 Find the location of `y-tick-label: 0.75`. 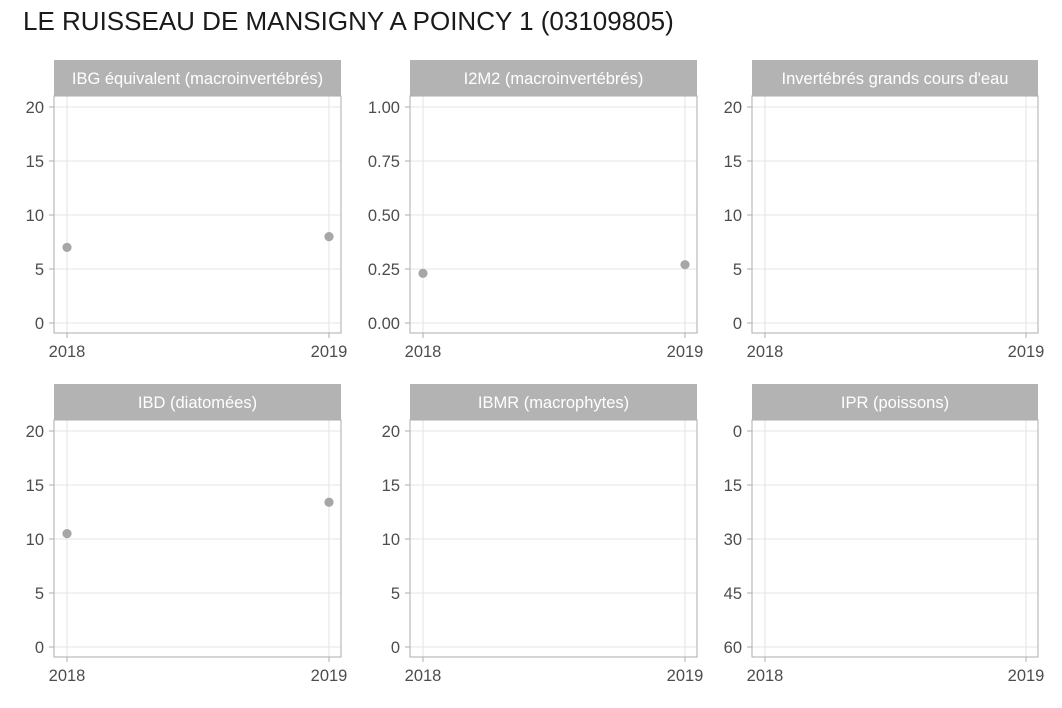

y-tick-label: 0.75 is located at coordinates (384, 162).